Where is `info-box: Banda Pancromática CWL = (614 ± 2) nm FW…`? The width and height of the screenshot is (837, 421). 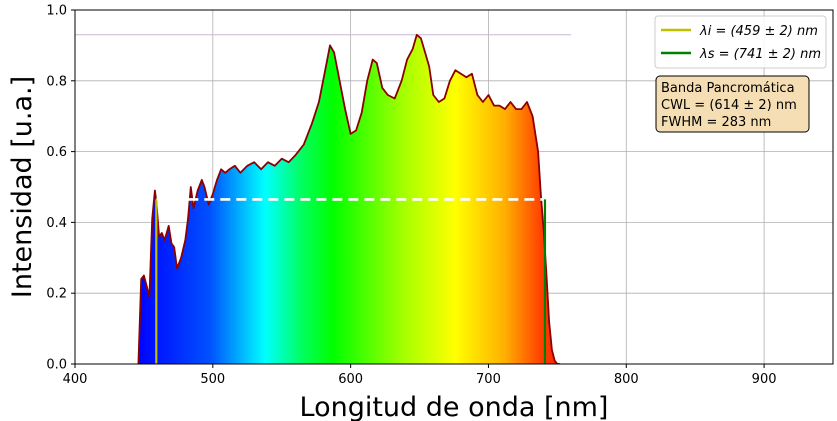 info-box: Banda Pancromática CWL = (614 ± 2) nm FW… is located at coordinates (732, 104).